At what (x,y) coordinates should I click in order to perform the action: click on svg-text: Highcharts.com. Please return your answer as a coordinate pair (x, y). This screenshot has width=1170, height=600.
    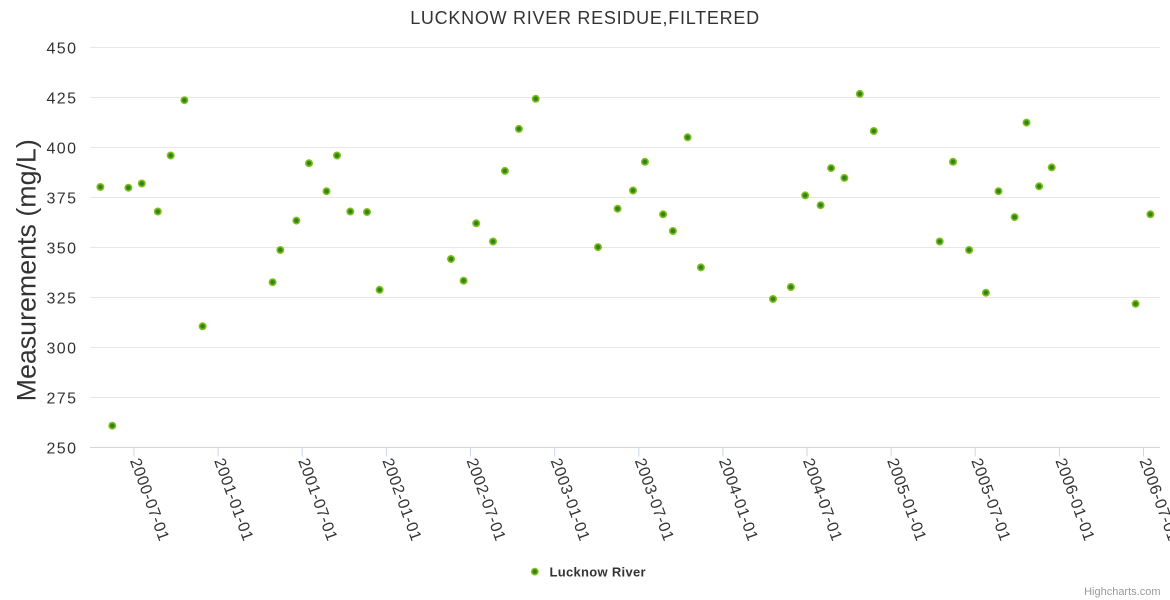
    Looking at the image, I should click on (1122, 592).